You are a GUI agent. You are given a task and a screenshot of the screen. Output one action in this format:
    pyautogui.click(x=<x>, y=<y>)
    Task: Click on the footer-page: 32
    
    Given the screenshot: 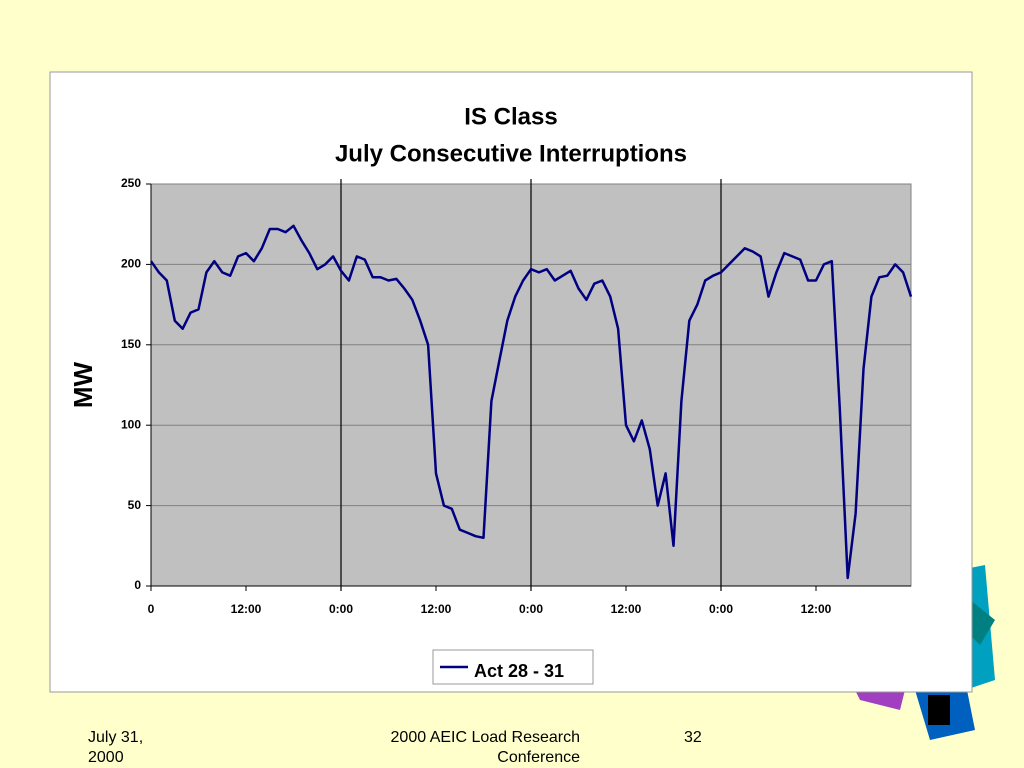 What is the action you would take?
    pyautogui.click(x=693, y=737)
    